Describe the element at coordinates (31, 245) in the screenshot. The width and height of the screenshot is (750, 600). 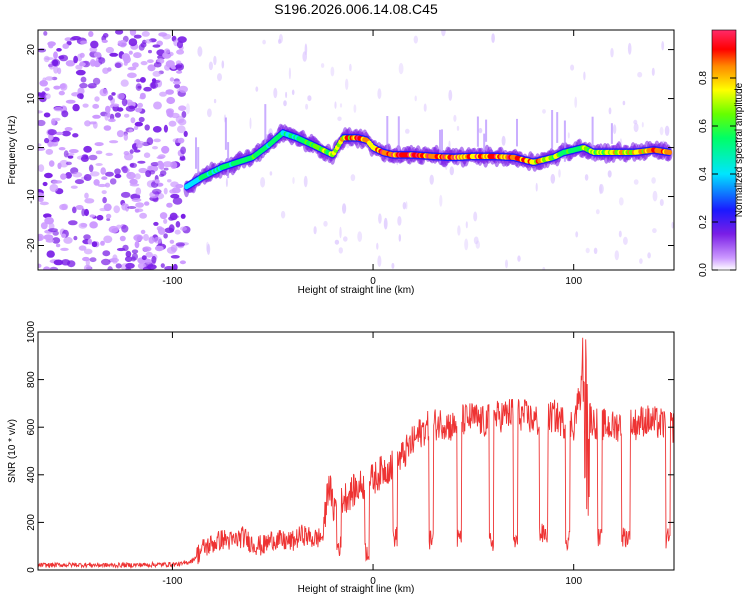
I see `y-tick-label: -20` at that location.